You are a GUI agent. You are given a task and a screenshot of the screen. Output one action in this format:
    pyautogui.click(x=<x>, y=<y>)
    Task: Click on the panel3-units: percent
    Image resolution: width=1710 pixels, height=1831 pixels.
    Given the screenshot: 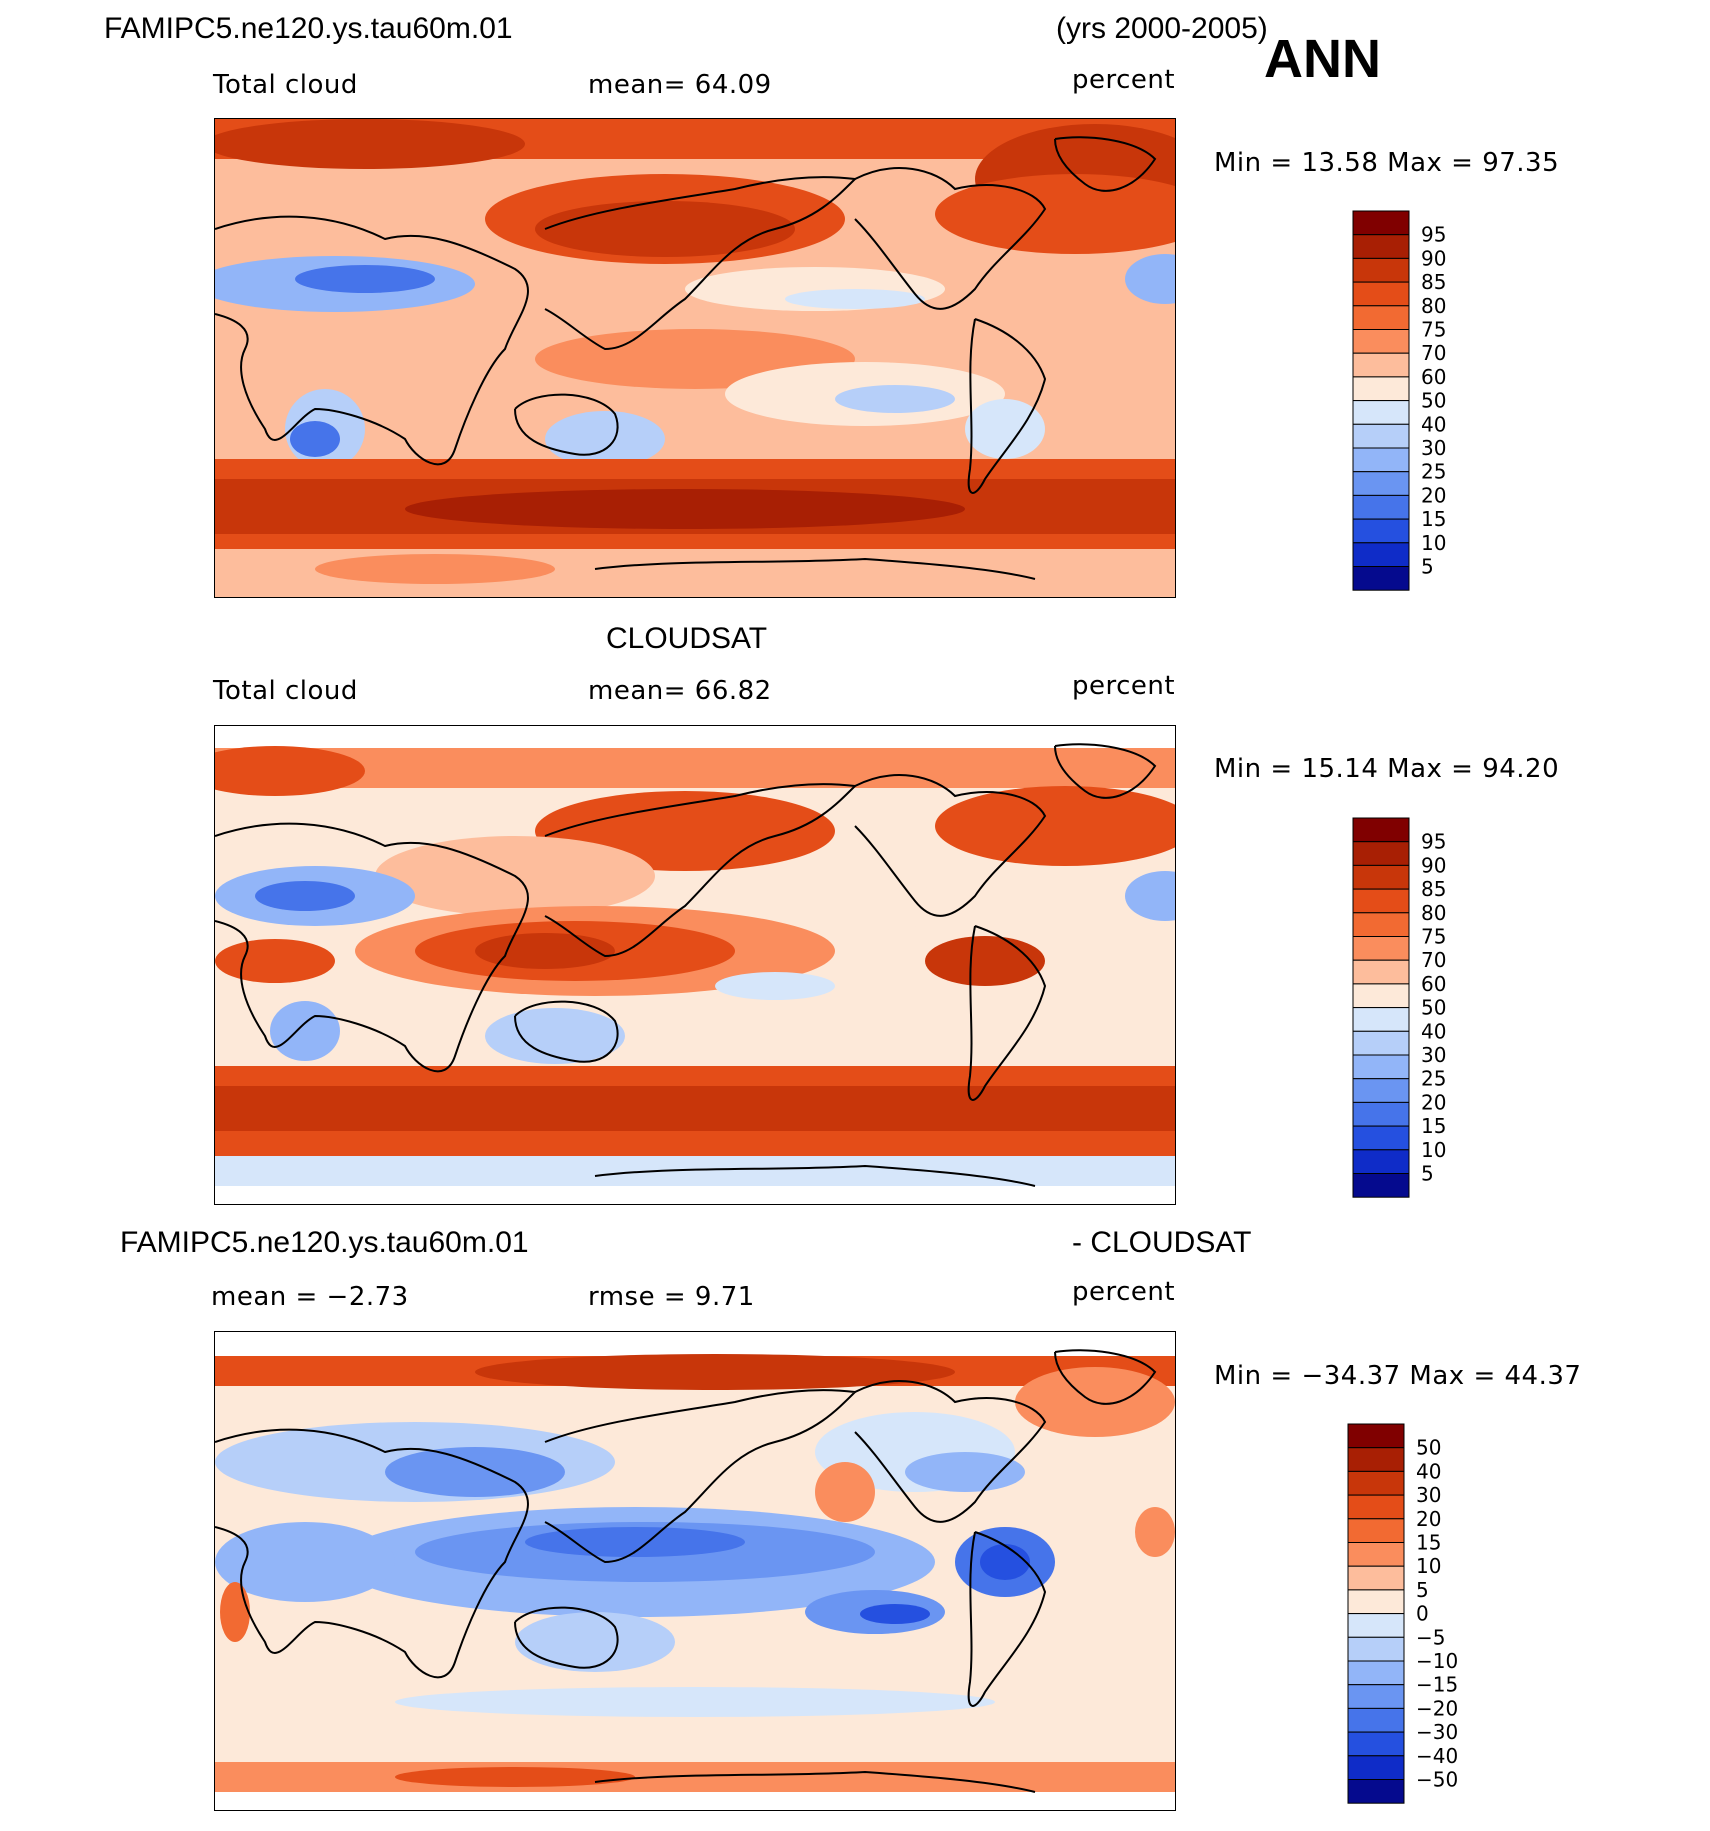 What is the action you would take?
    pyautogui.click(x=1124, y=1292)
    